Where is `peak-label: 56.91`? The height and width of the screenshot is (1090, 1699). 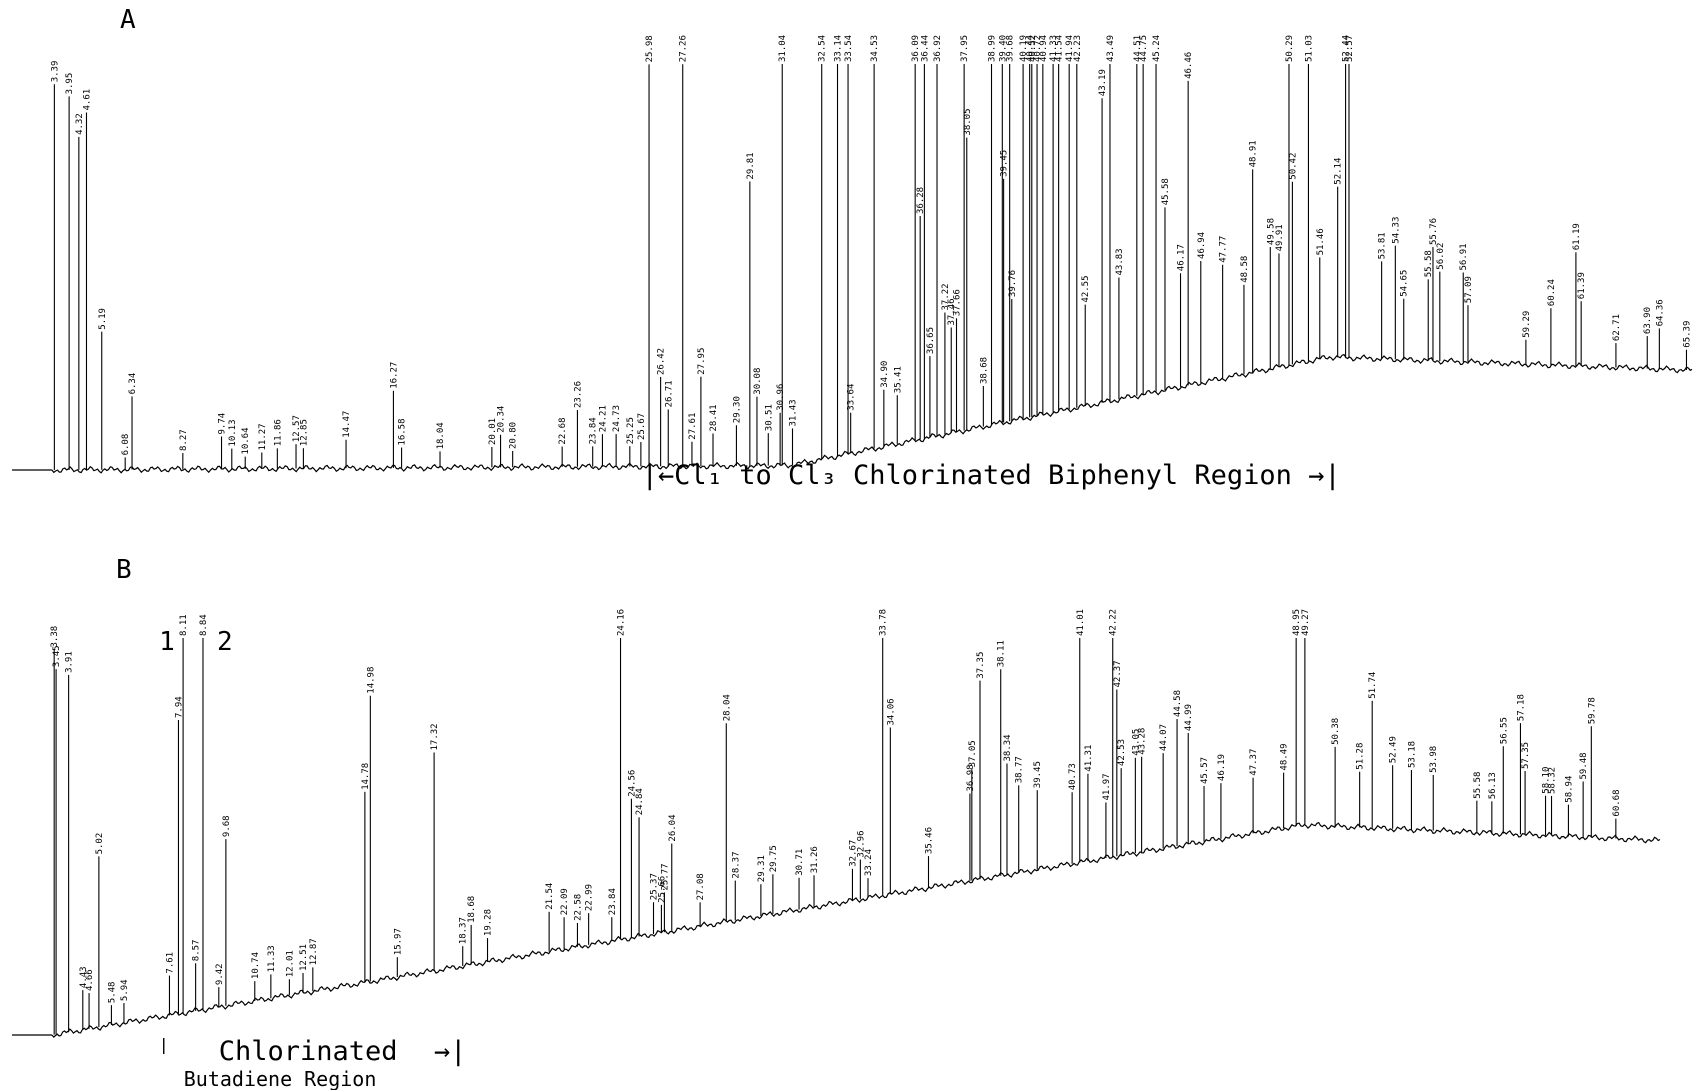
peak-label: 56.91 is located at coordinates (1464, 256).